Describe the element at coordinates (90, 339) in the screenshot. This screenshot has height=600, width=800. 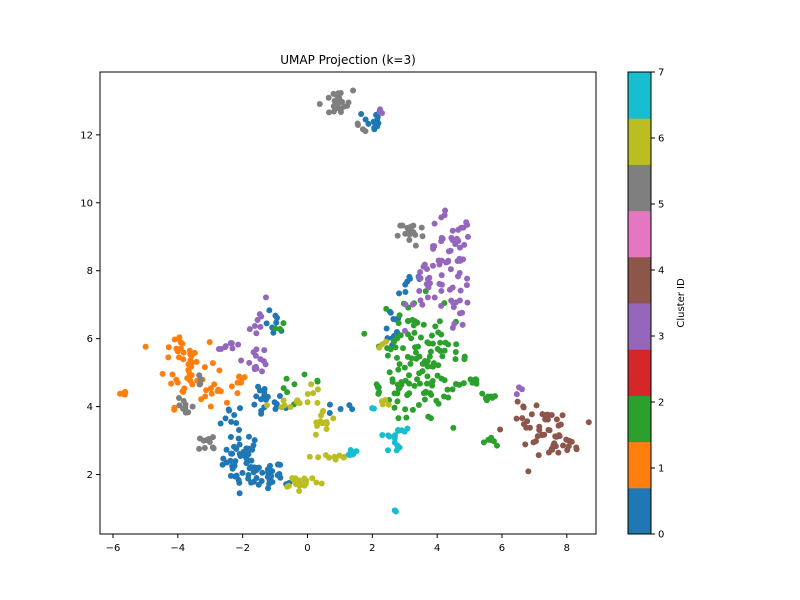
I see `y-tick-label: 6` at that location.